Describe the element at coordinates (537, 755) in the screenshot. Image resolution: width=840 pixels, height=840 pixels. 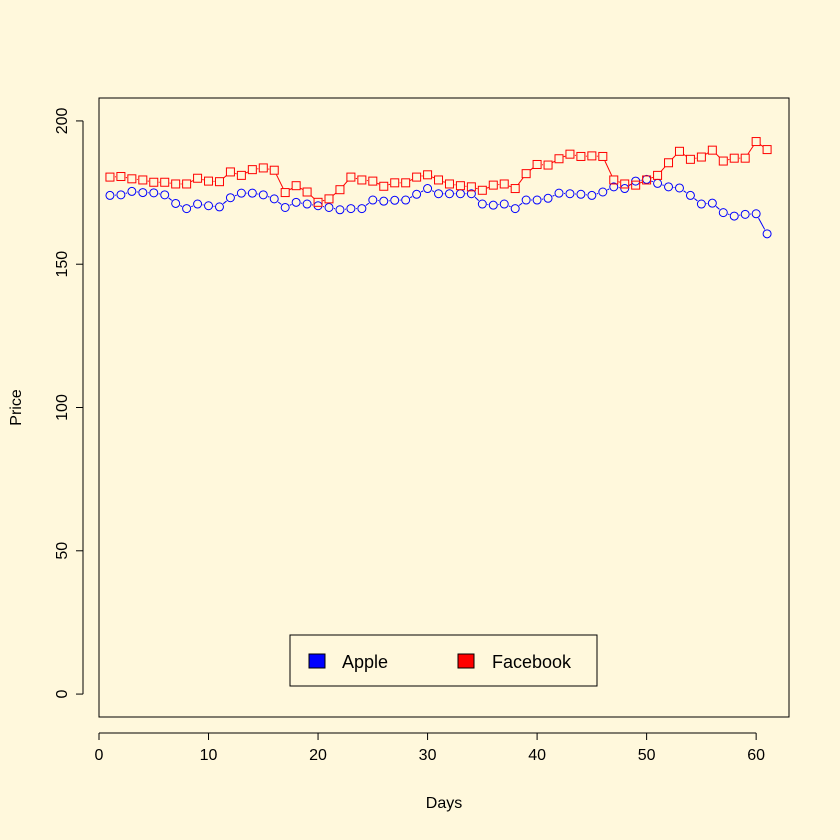
I see `x-tick-label: 40` at that location.